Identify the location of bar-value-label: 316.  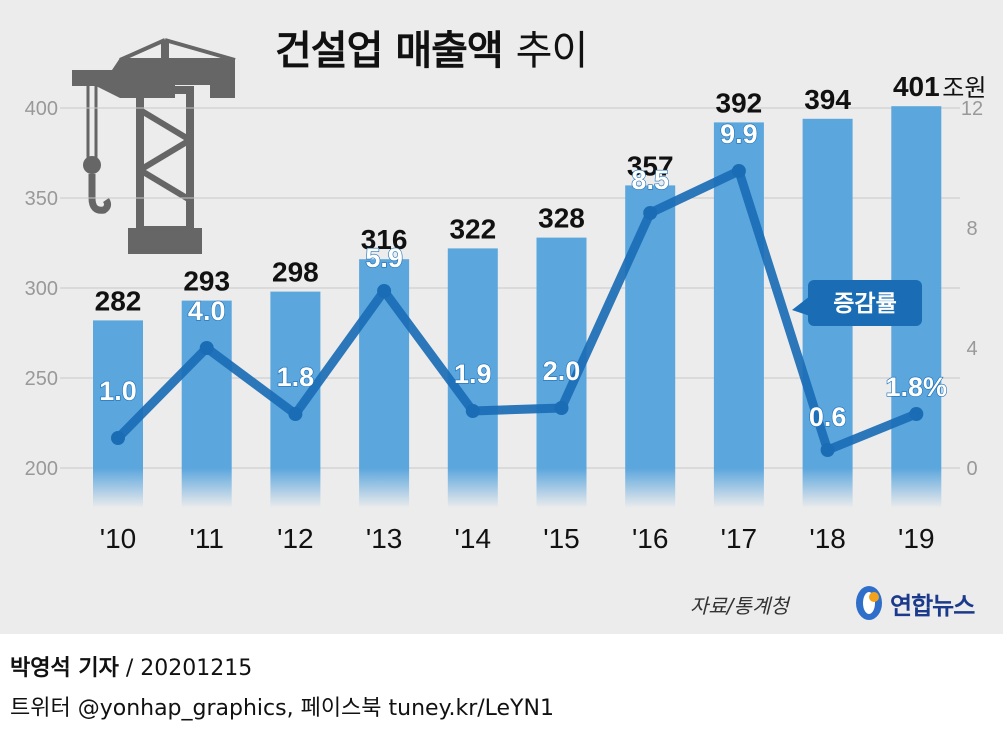
(384, 239).